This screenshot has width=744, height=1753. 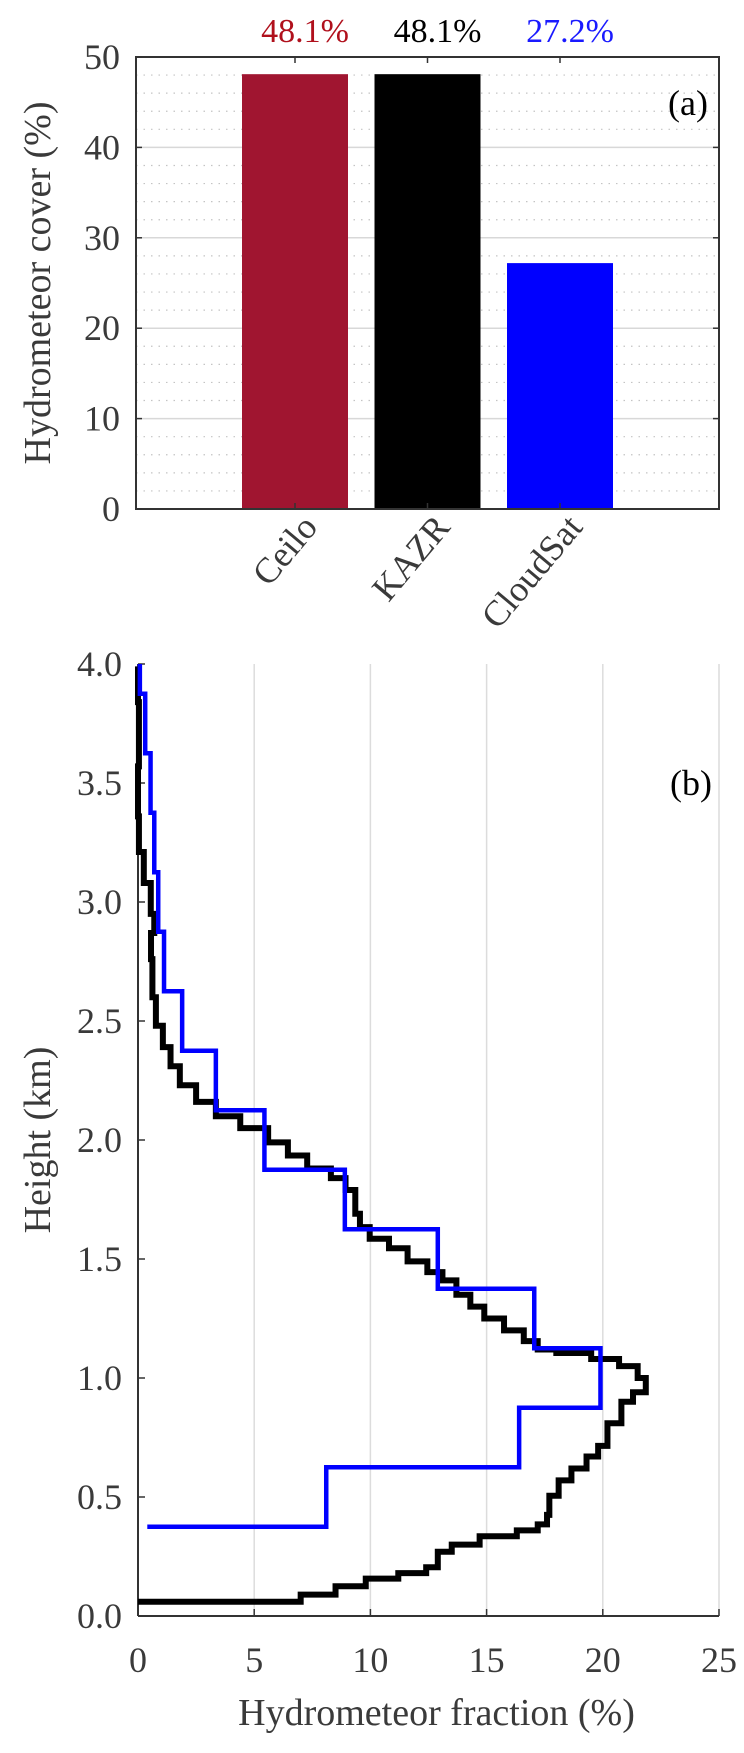 I want to click on x-axis-title: Hydrometeor fraction (%), so click(x=436, y=1713).